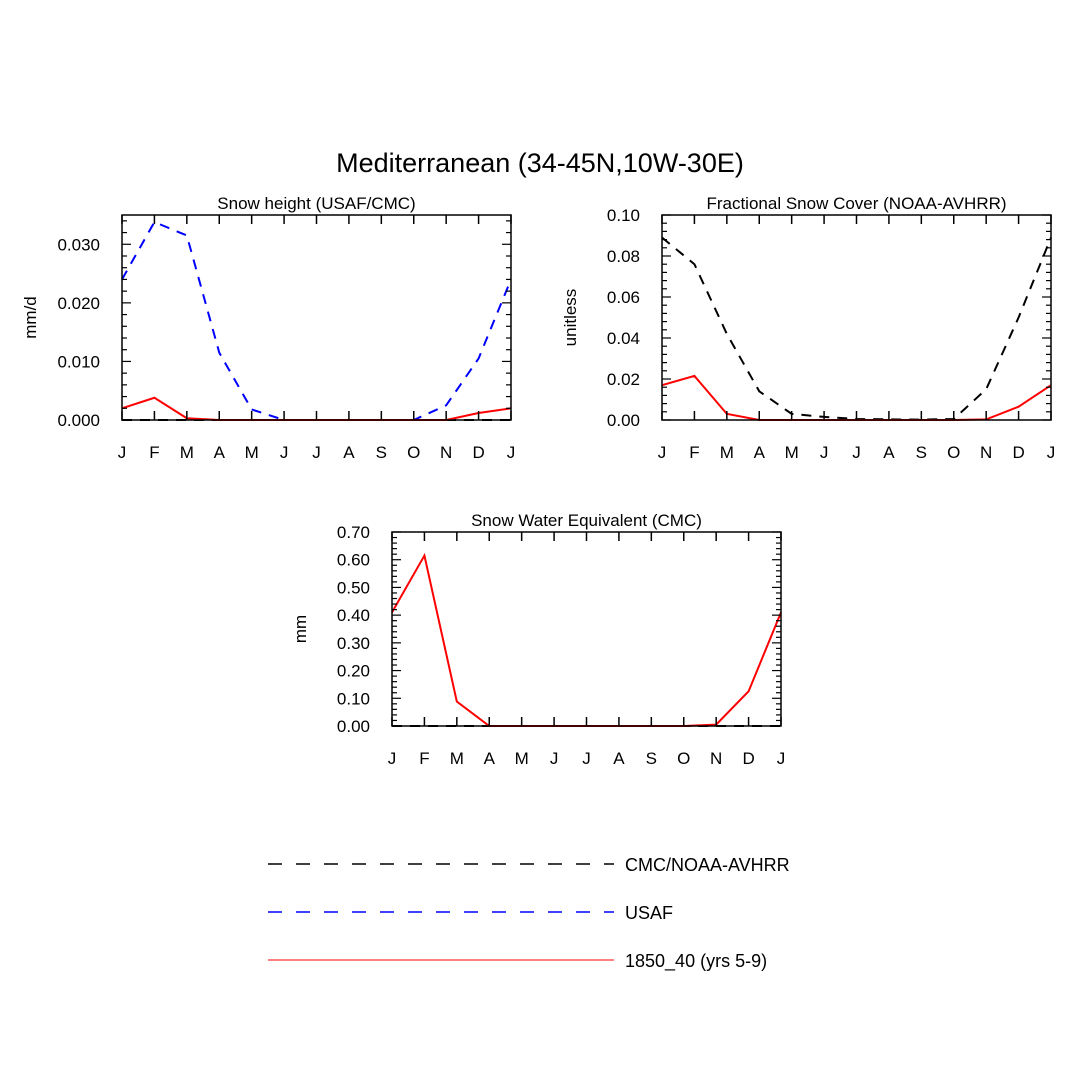  I want to click on y-tick-label: 0.020, so click(78, 303).